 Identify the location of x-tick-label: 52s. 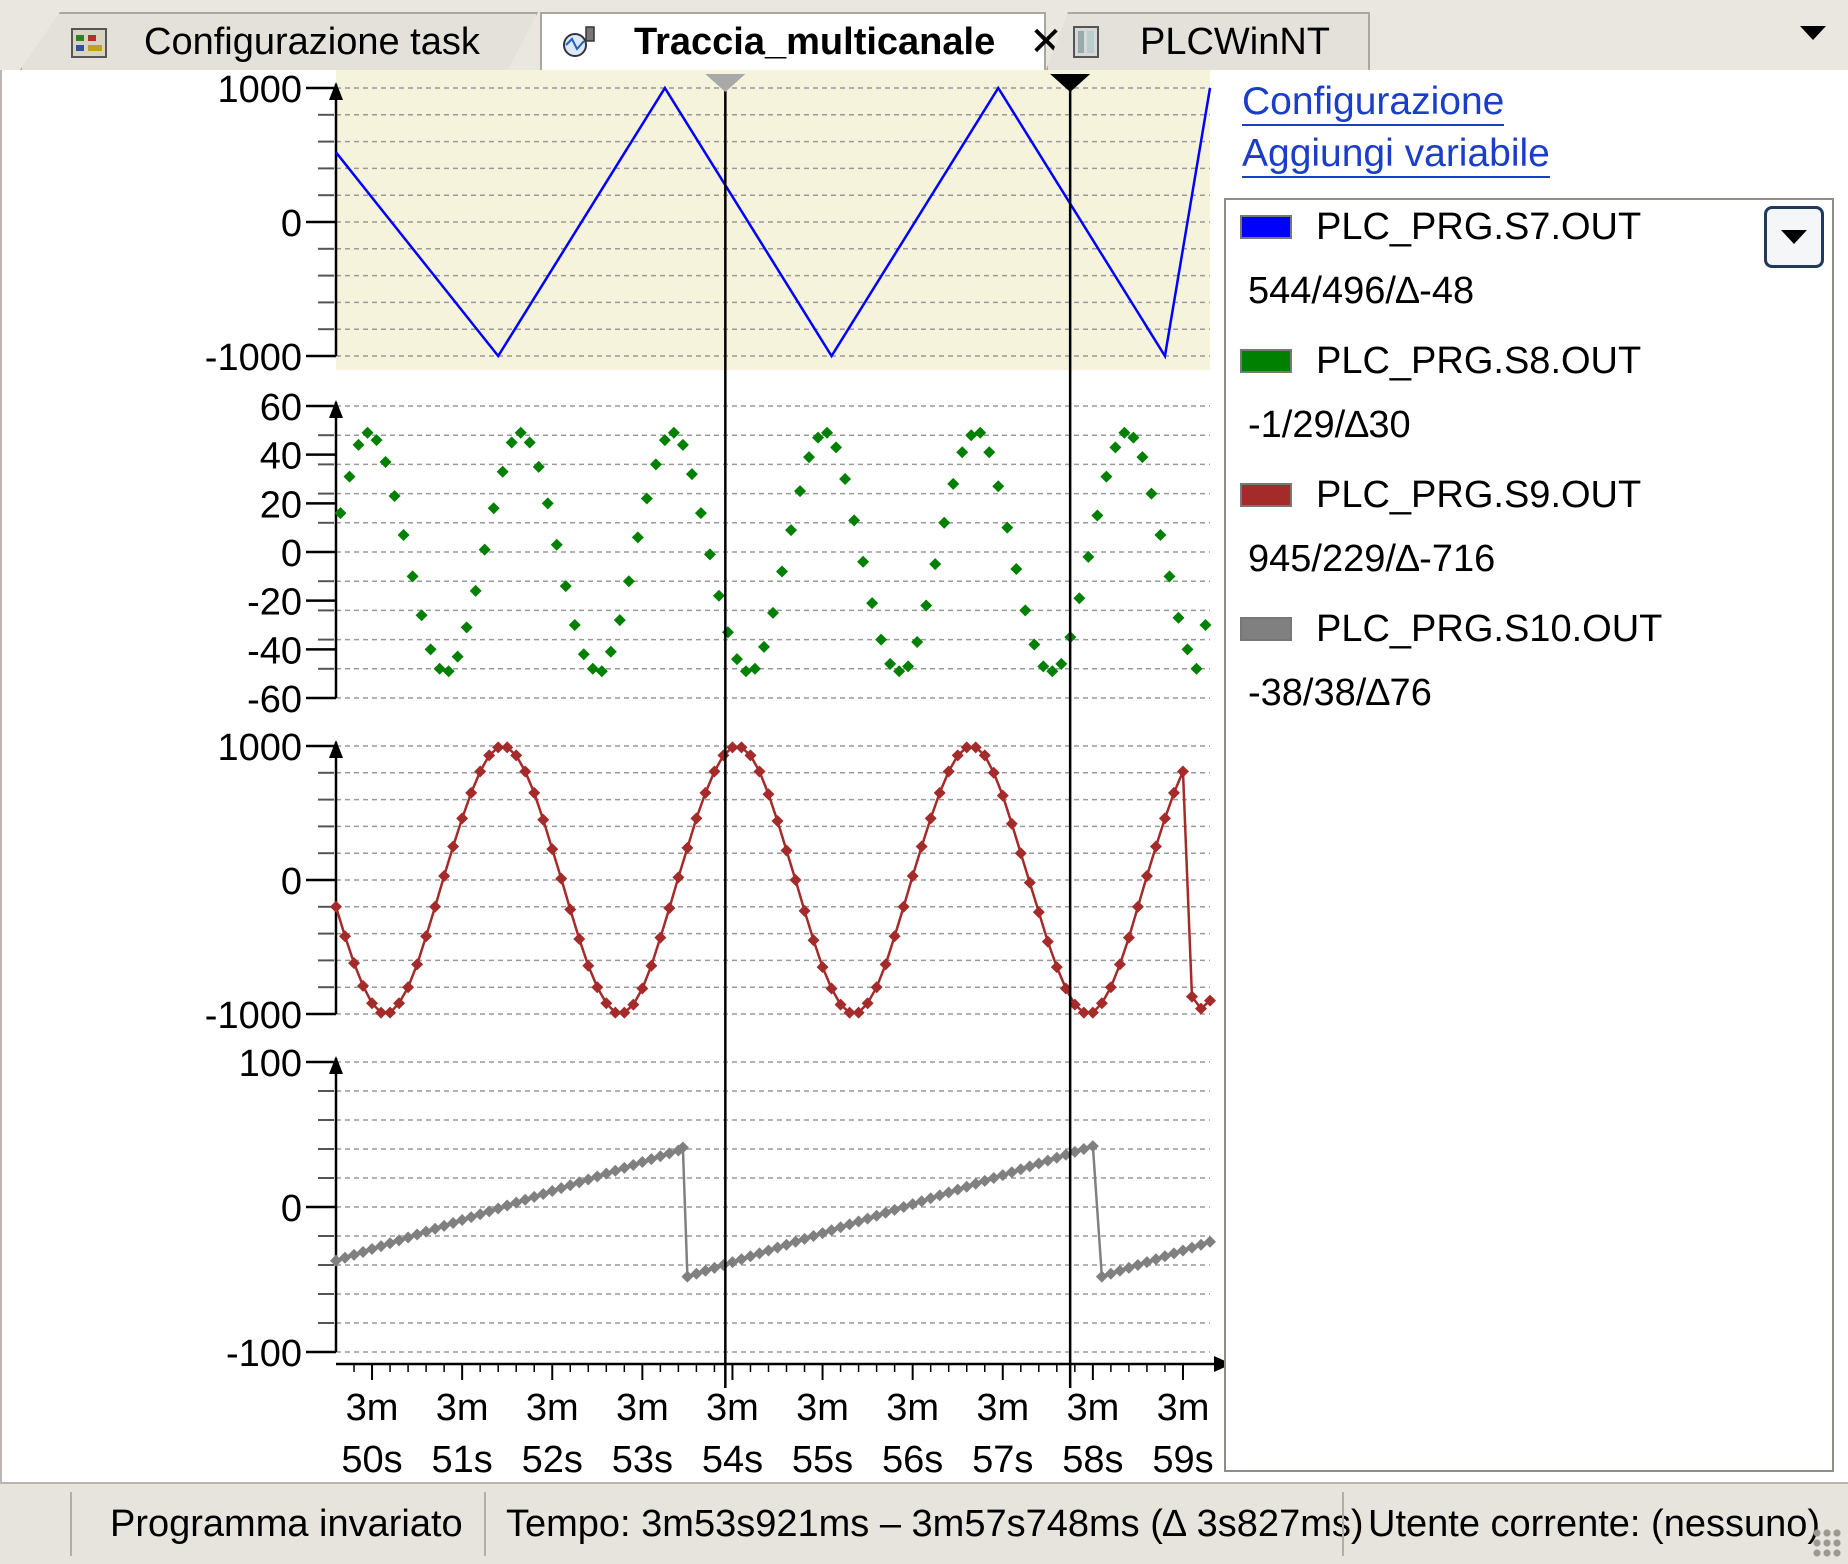
(552, 1460).